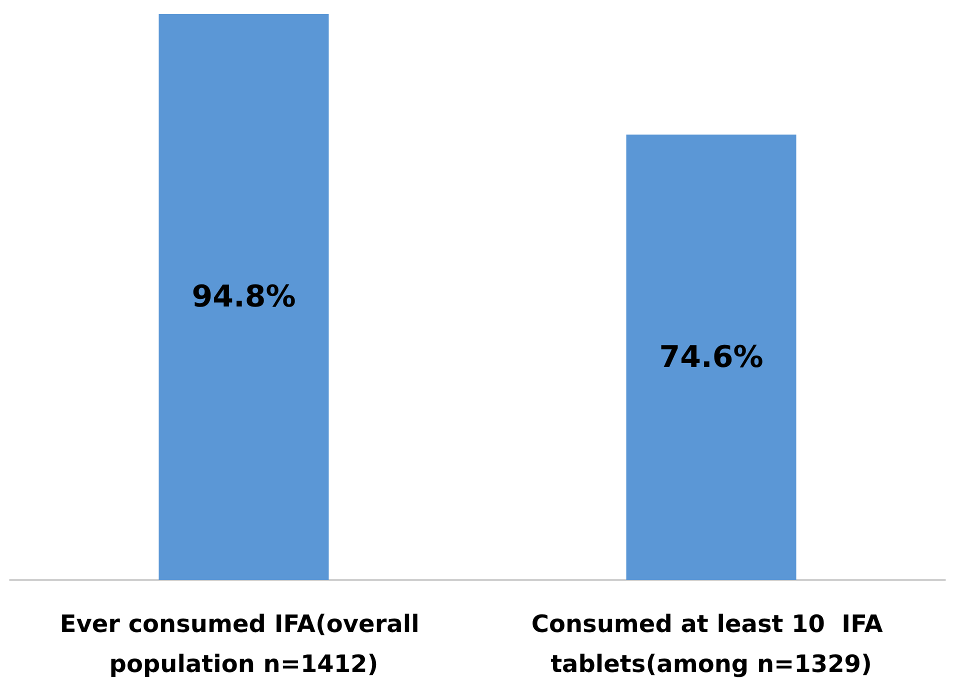  What do you see at coordinates (711, 644) in the screenshot?
I see `x-tick-label: Consumed at least 10 IFA tablets(among n=1329)` at bounding box center [711, 644].